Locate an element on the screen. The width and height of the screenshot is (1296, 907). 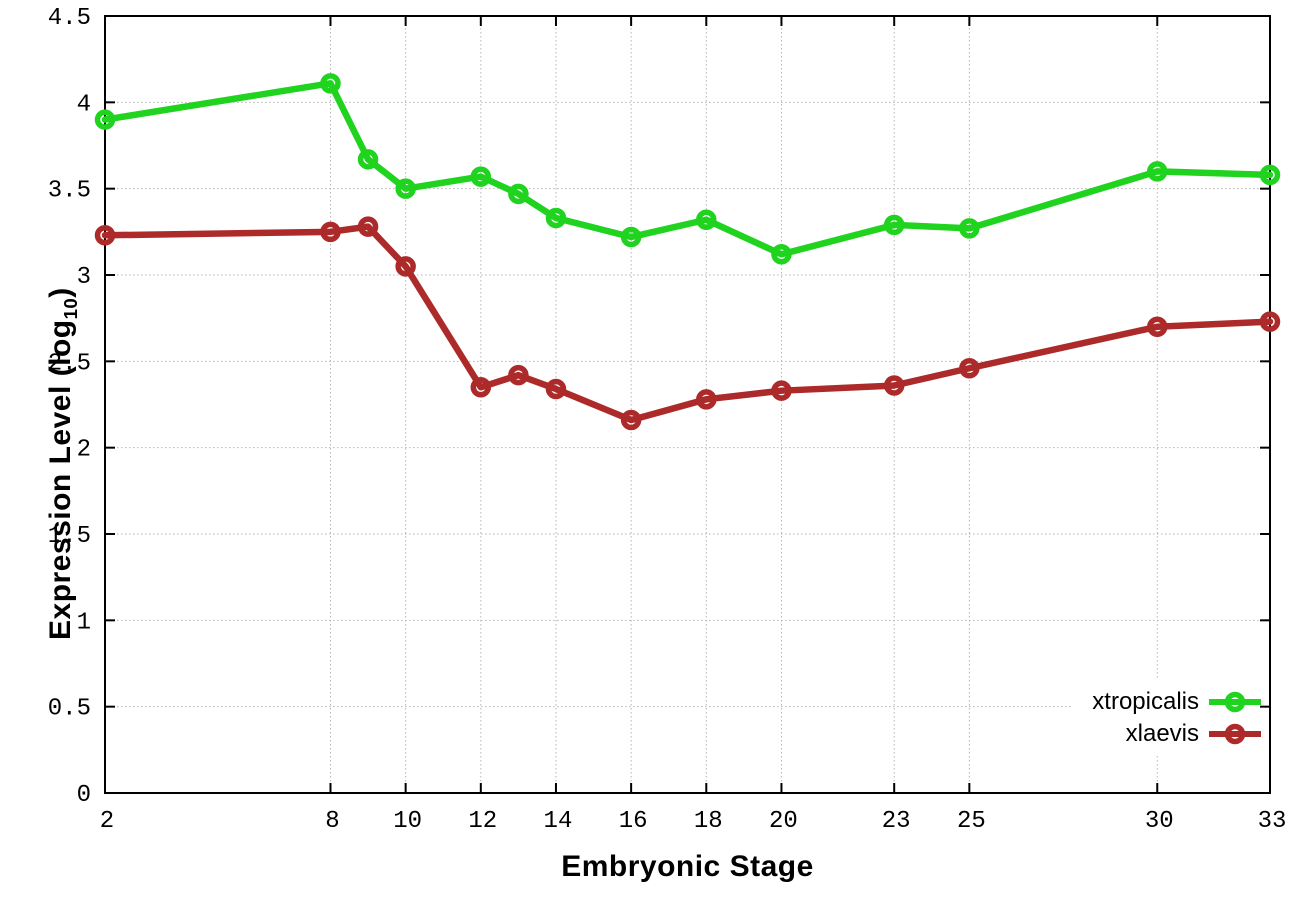
legend-item-xlaevis: xlaevis is located at coordinates (1194, 734).